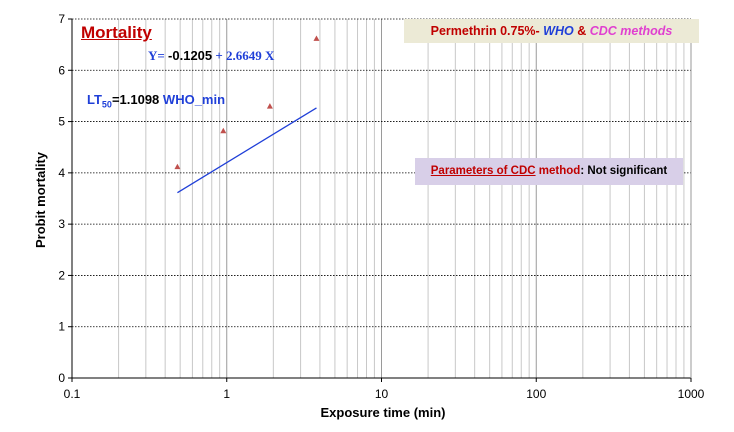 The image size is (734, 432). Describe the element at coordinates (483, 171) in the screenshot. I see `parameters-label: Parameters of CDC` at that location.